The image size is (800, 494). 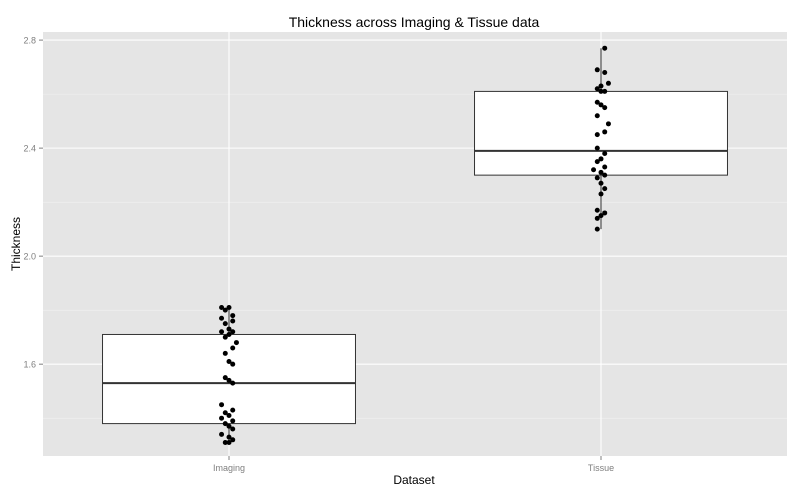 What do you see at coordinates (29, 257) in the screenshot?
I see `y-tick-label: 2.0` at bounding box center [29, 257].